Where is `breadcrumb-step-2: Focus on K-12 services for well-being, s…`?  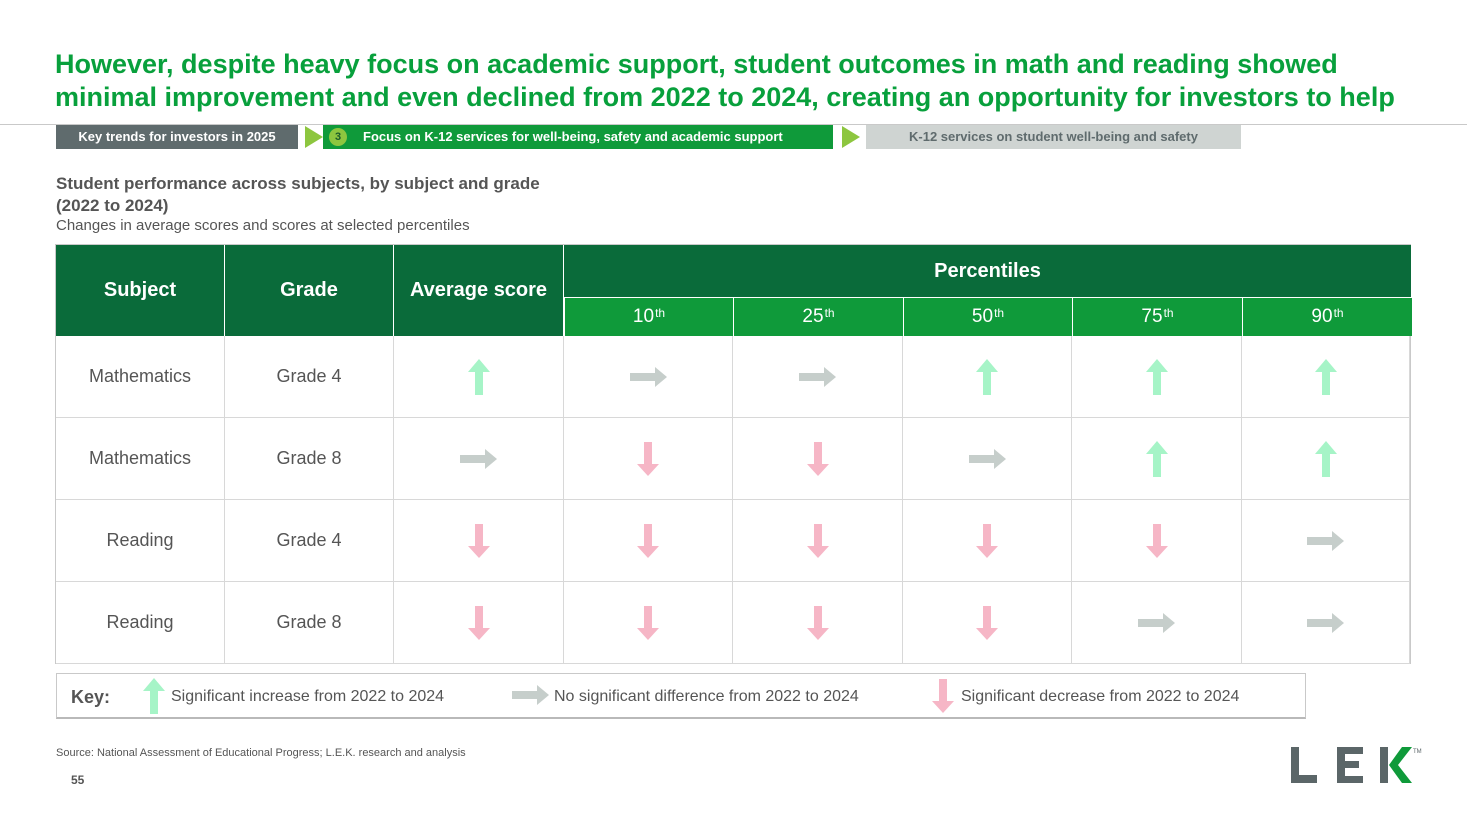 breadcrumb-step-2: Focus on K-12 services for well-being, s… is located at coordinates (578, 137).